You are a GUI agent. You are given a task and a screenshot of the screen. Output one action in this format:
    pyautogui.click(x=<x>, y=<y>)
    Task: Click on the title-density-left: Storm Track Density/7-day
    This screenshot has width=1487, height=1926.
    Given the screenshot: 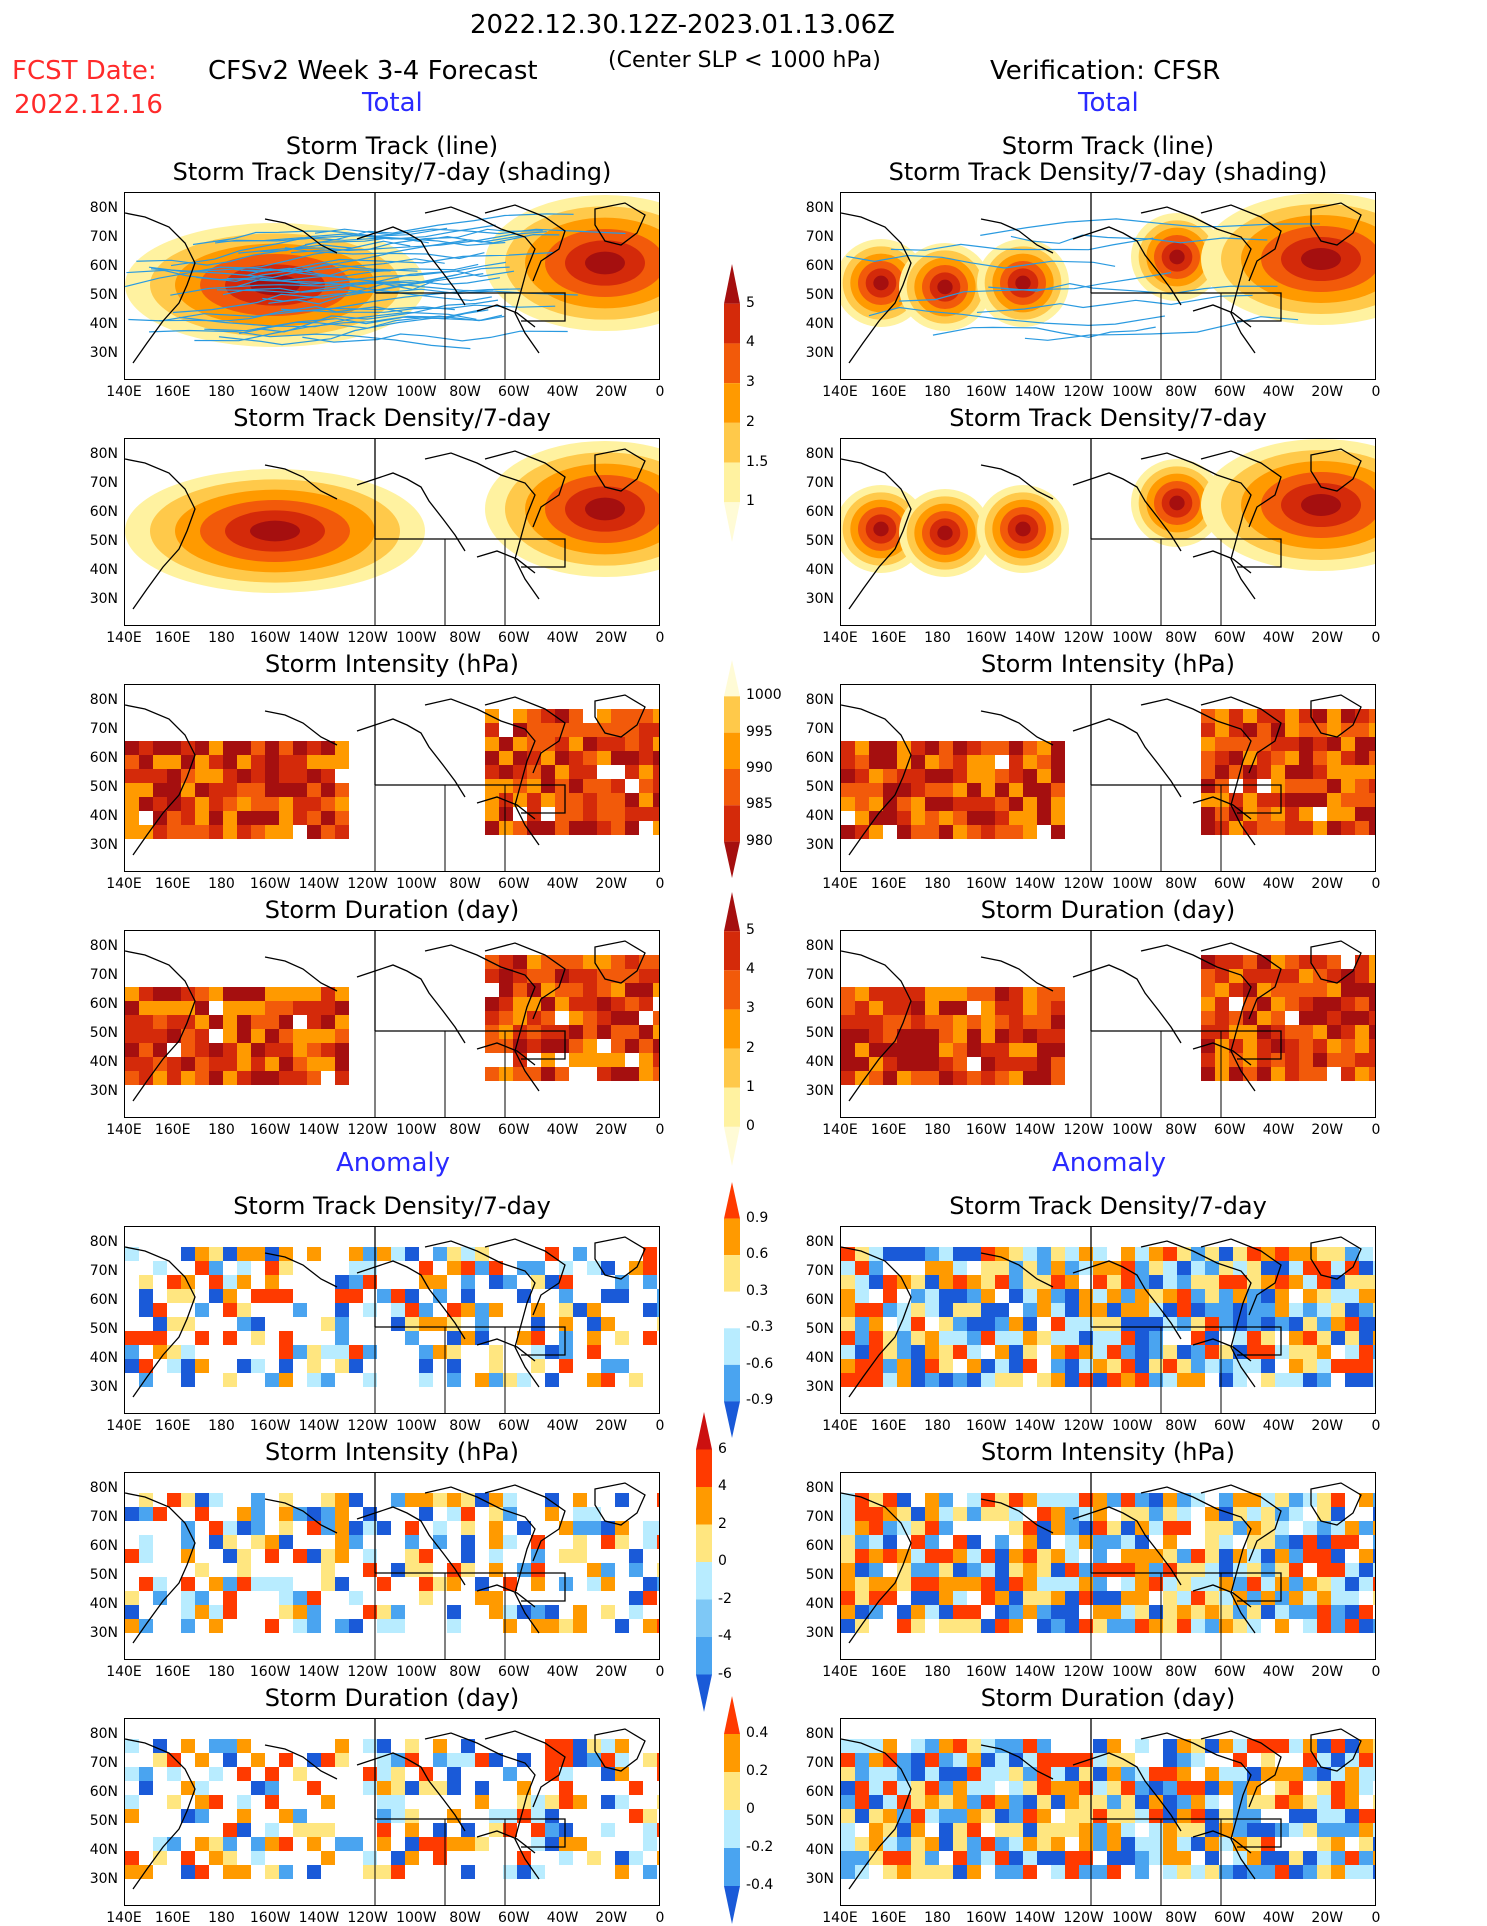 What is the action you would take?
    pyautogui.click(x=392, y=418)
    